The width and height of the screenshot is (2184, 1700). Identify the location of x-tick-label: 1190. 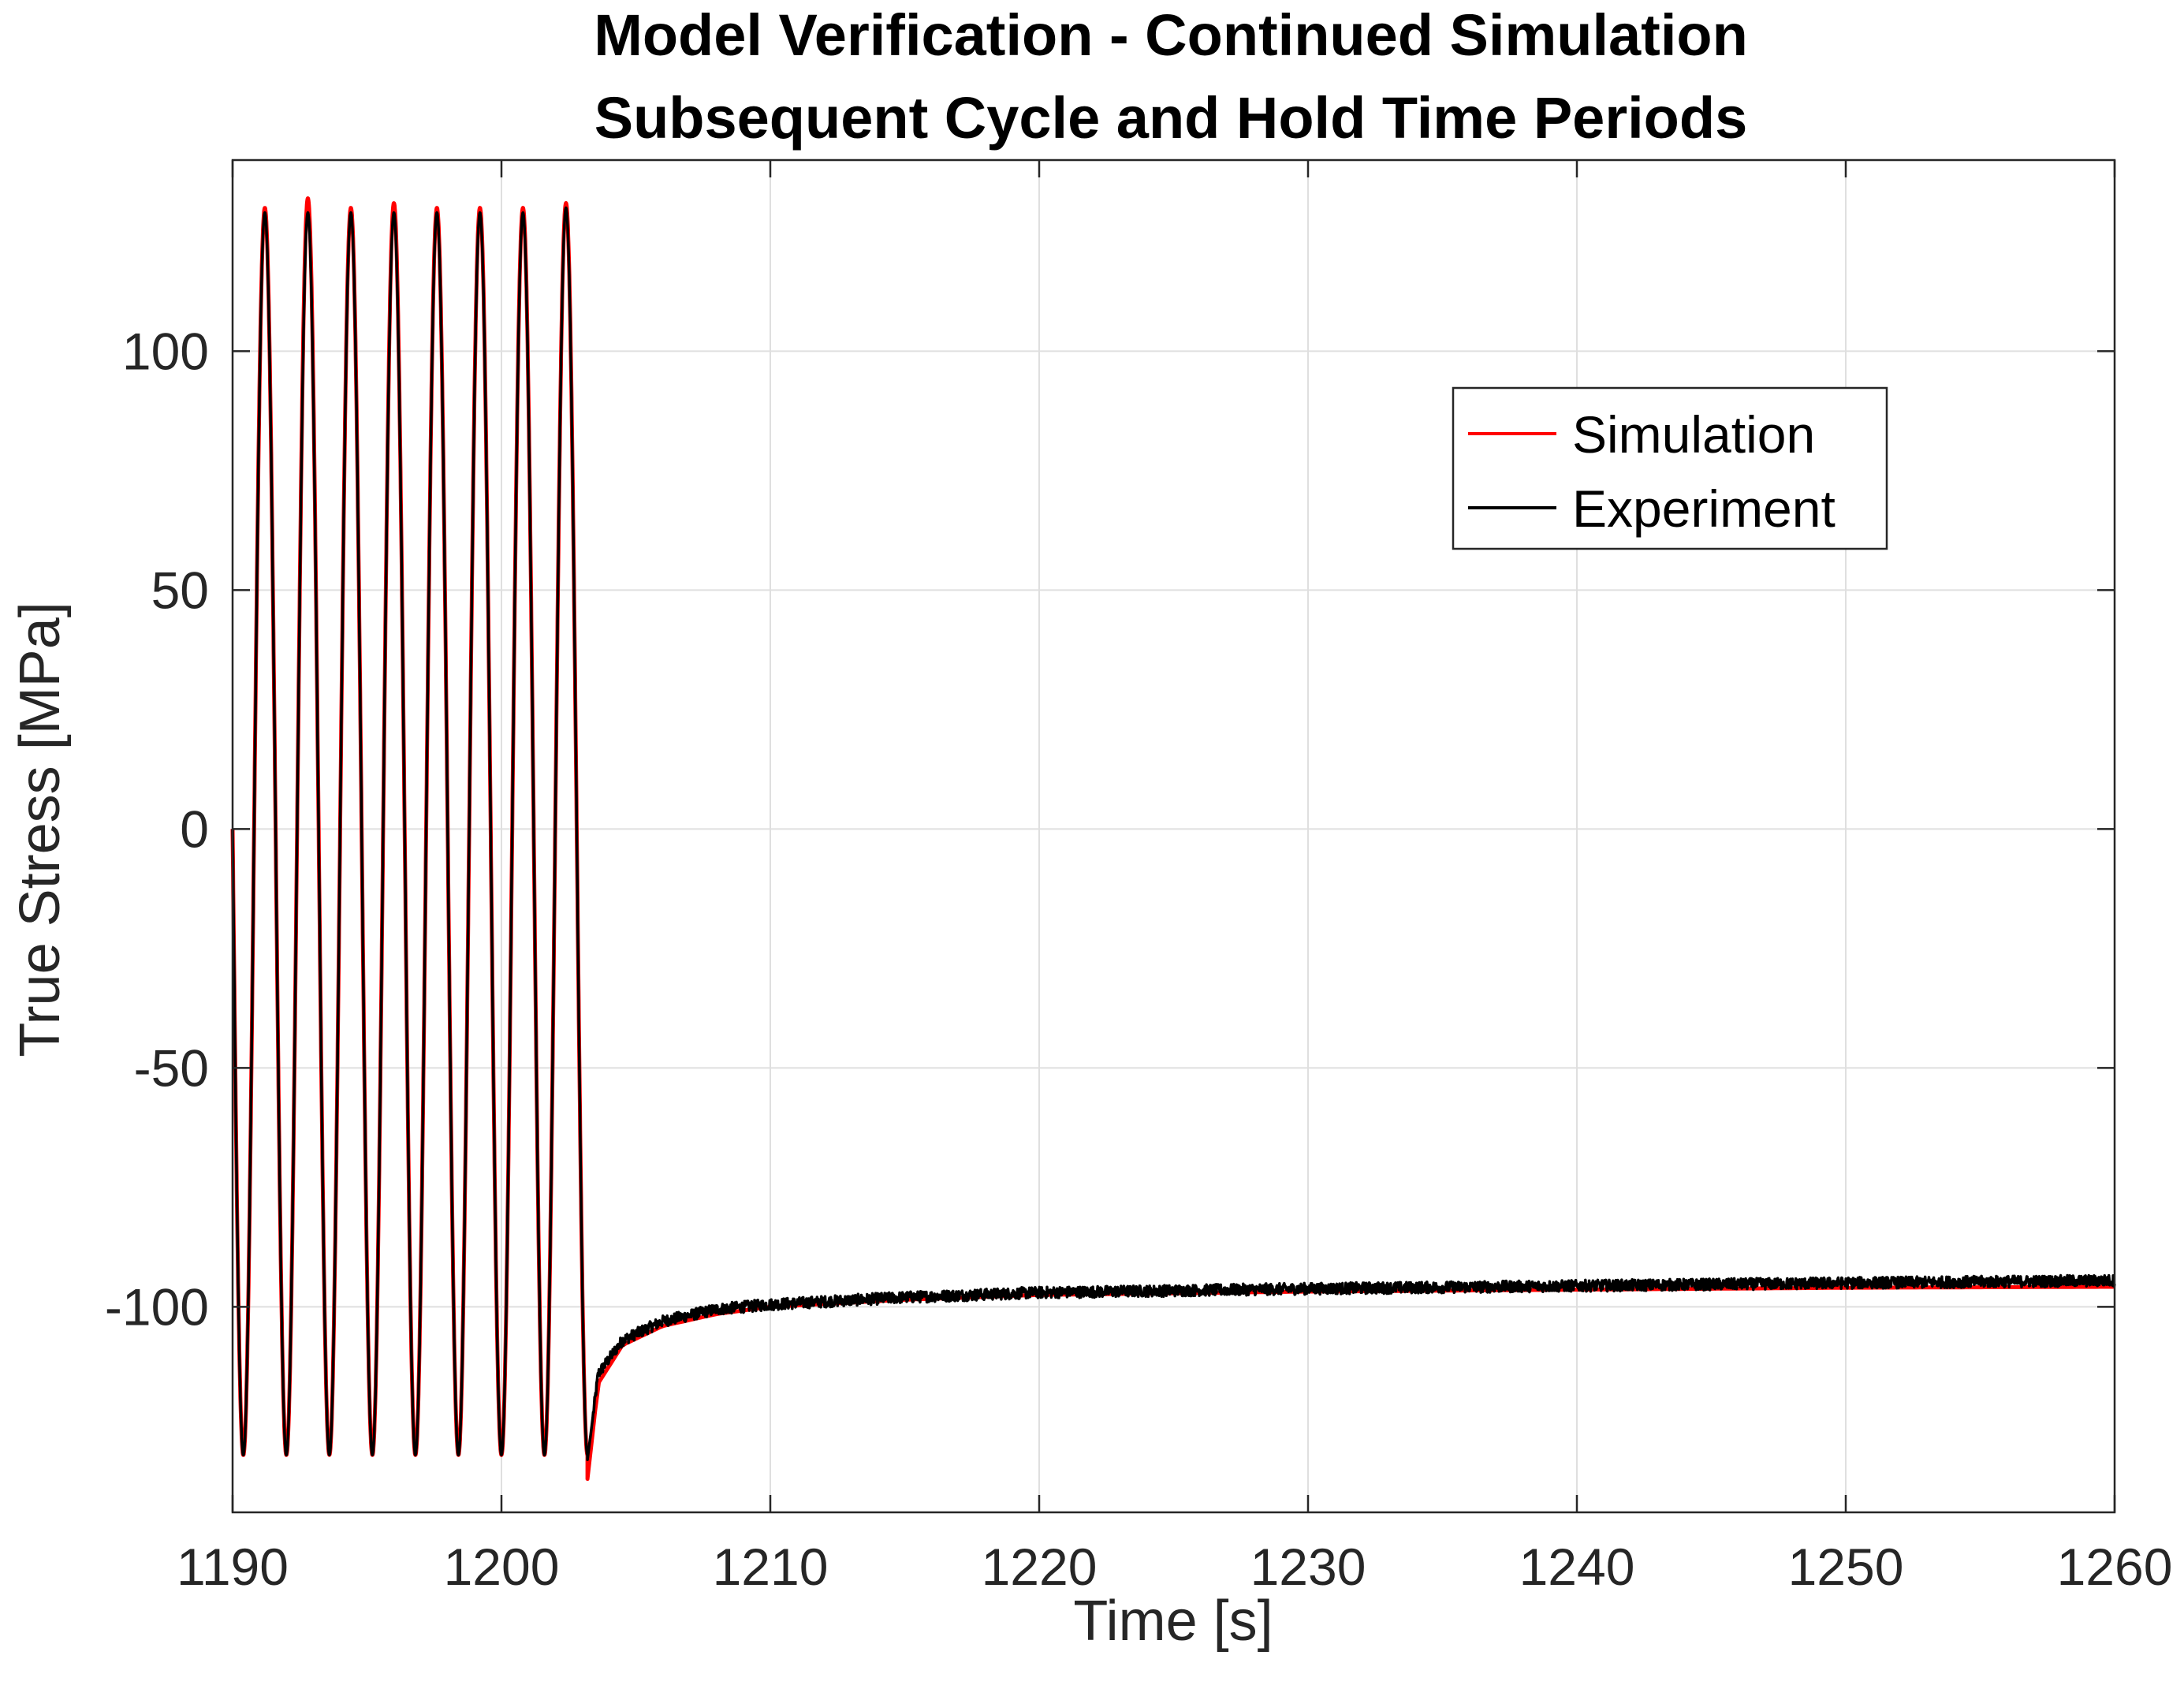
(233, 1567).